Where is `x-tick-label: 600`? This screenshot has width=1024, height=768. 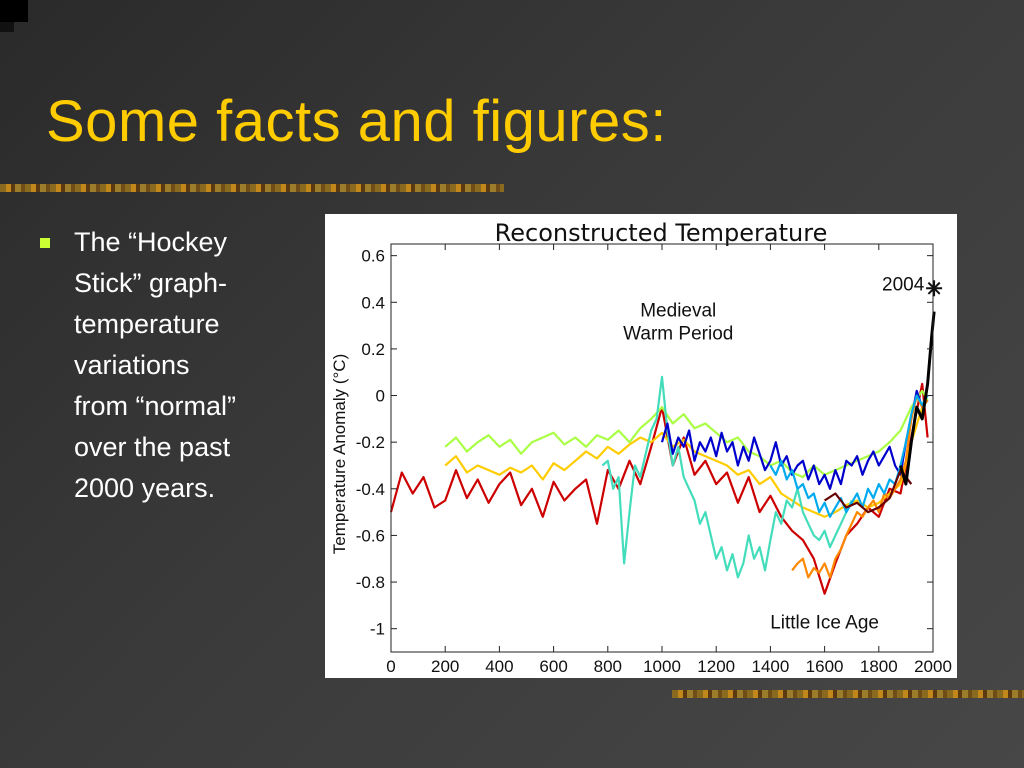
x-tick-label: 600 is located at coordinates (553, 666).